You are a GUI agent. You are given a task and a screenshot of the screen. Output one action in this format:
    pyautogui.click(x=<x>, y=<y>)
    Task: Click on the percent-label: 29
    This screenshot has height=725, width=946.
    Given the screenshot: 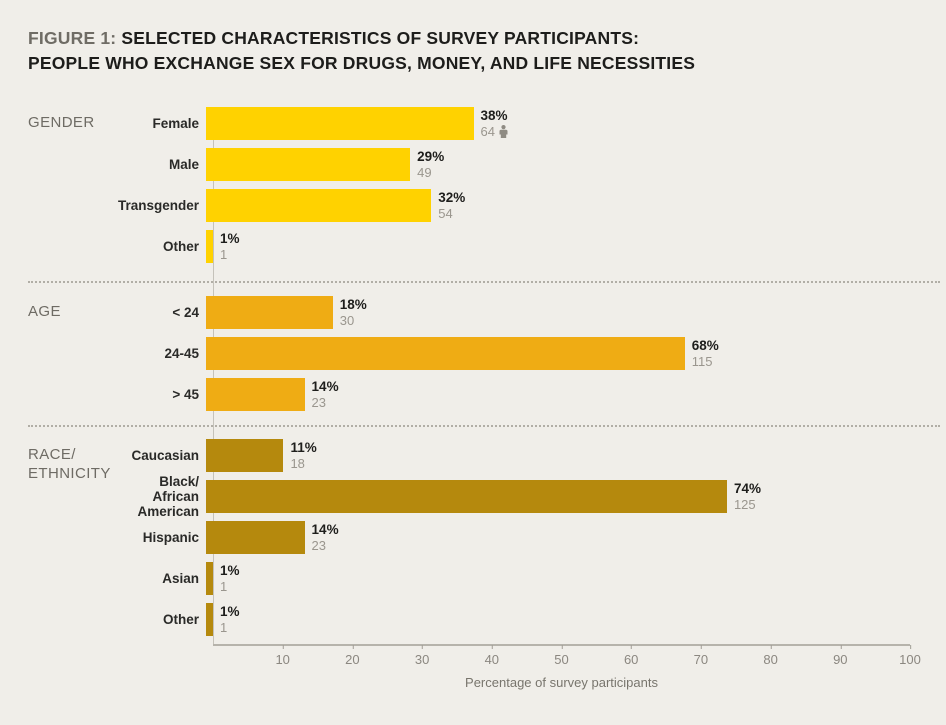 What is the action you would take?
    pyautogui.click(x=430, y=157)
    